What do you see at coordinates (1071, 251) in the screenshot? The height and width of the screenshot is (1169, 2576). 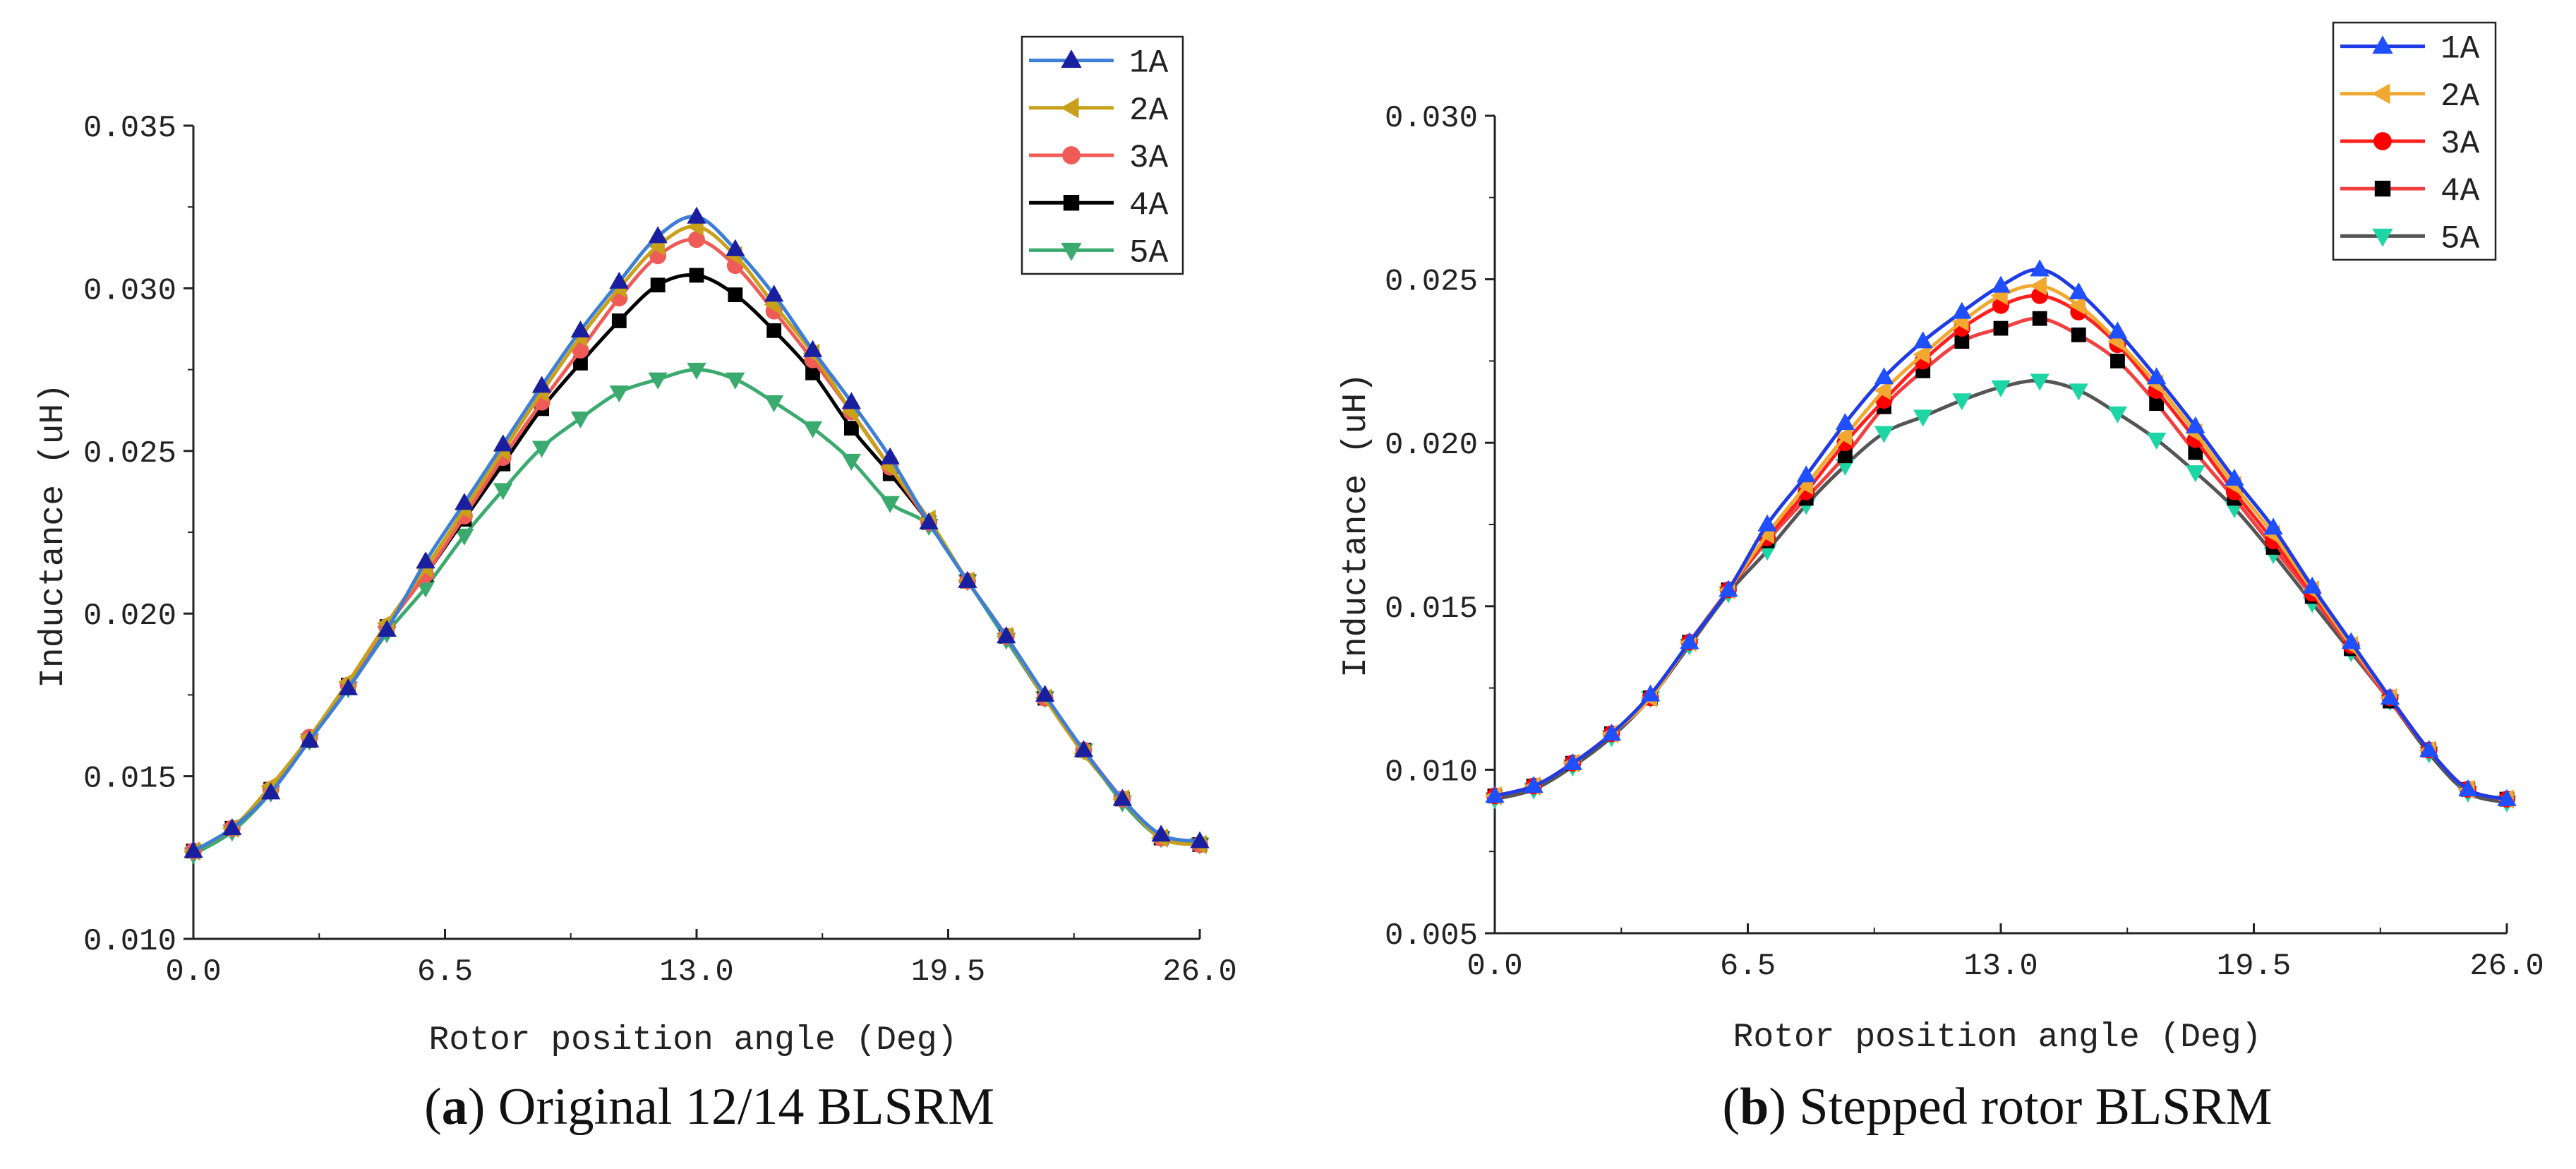 I see `chart-a-legend-marker-5A` at bounding box center [1071, 251].